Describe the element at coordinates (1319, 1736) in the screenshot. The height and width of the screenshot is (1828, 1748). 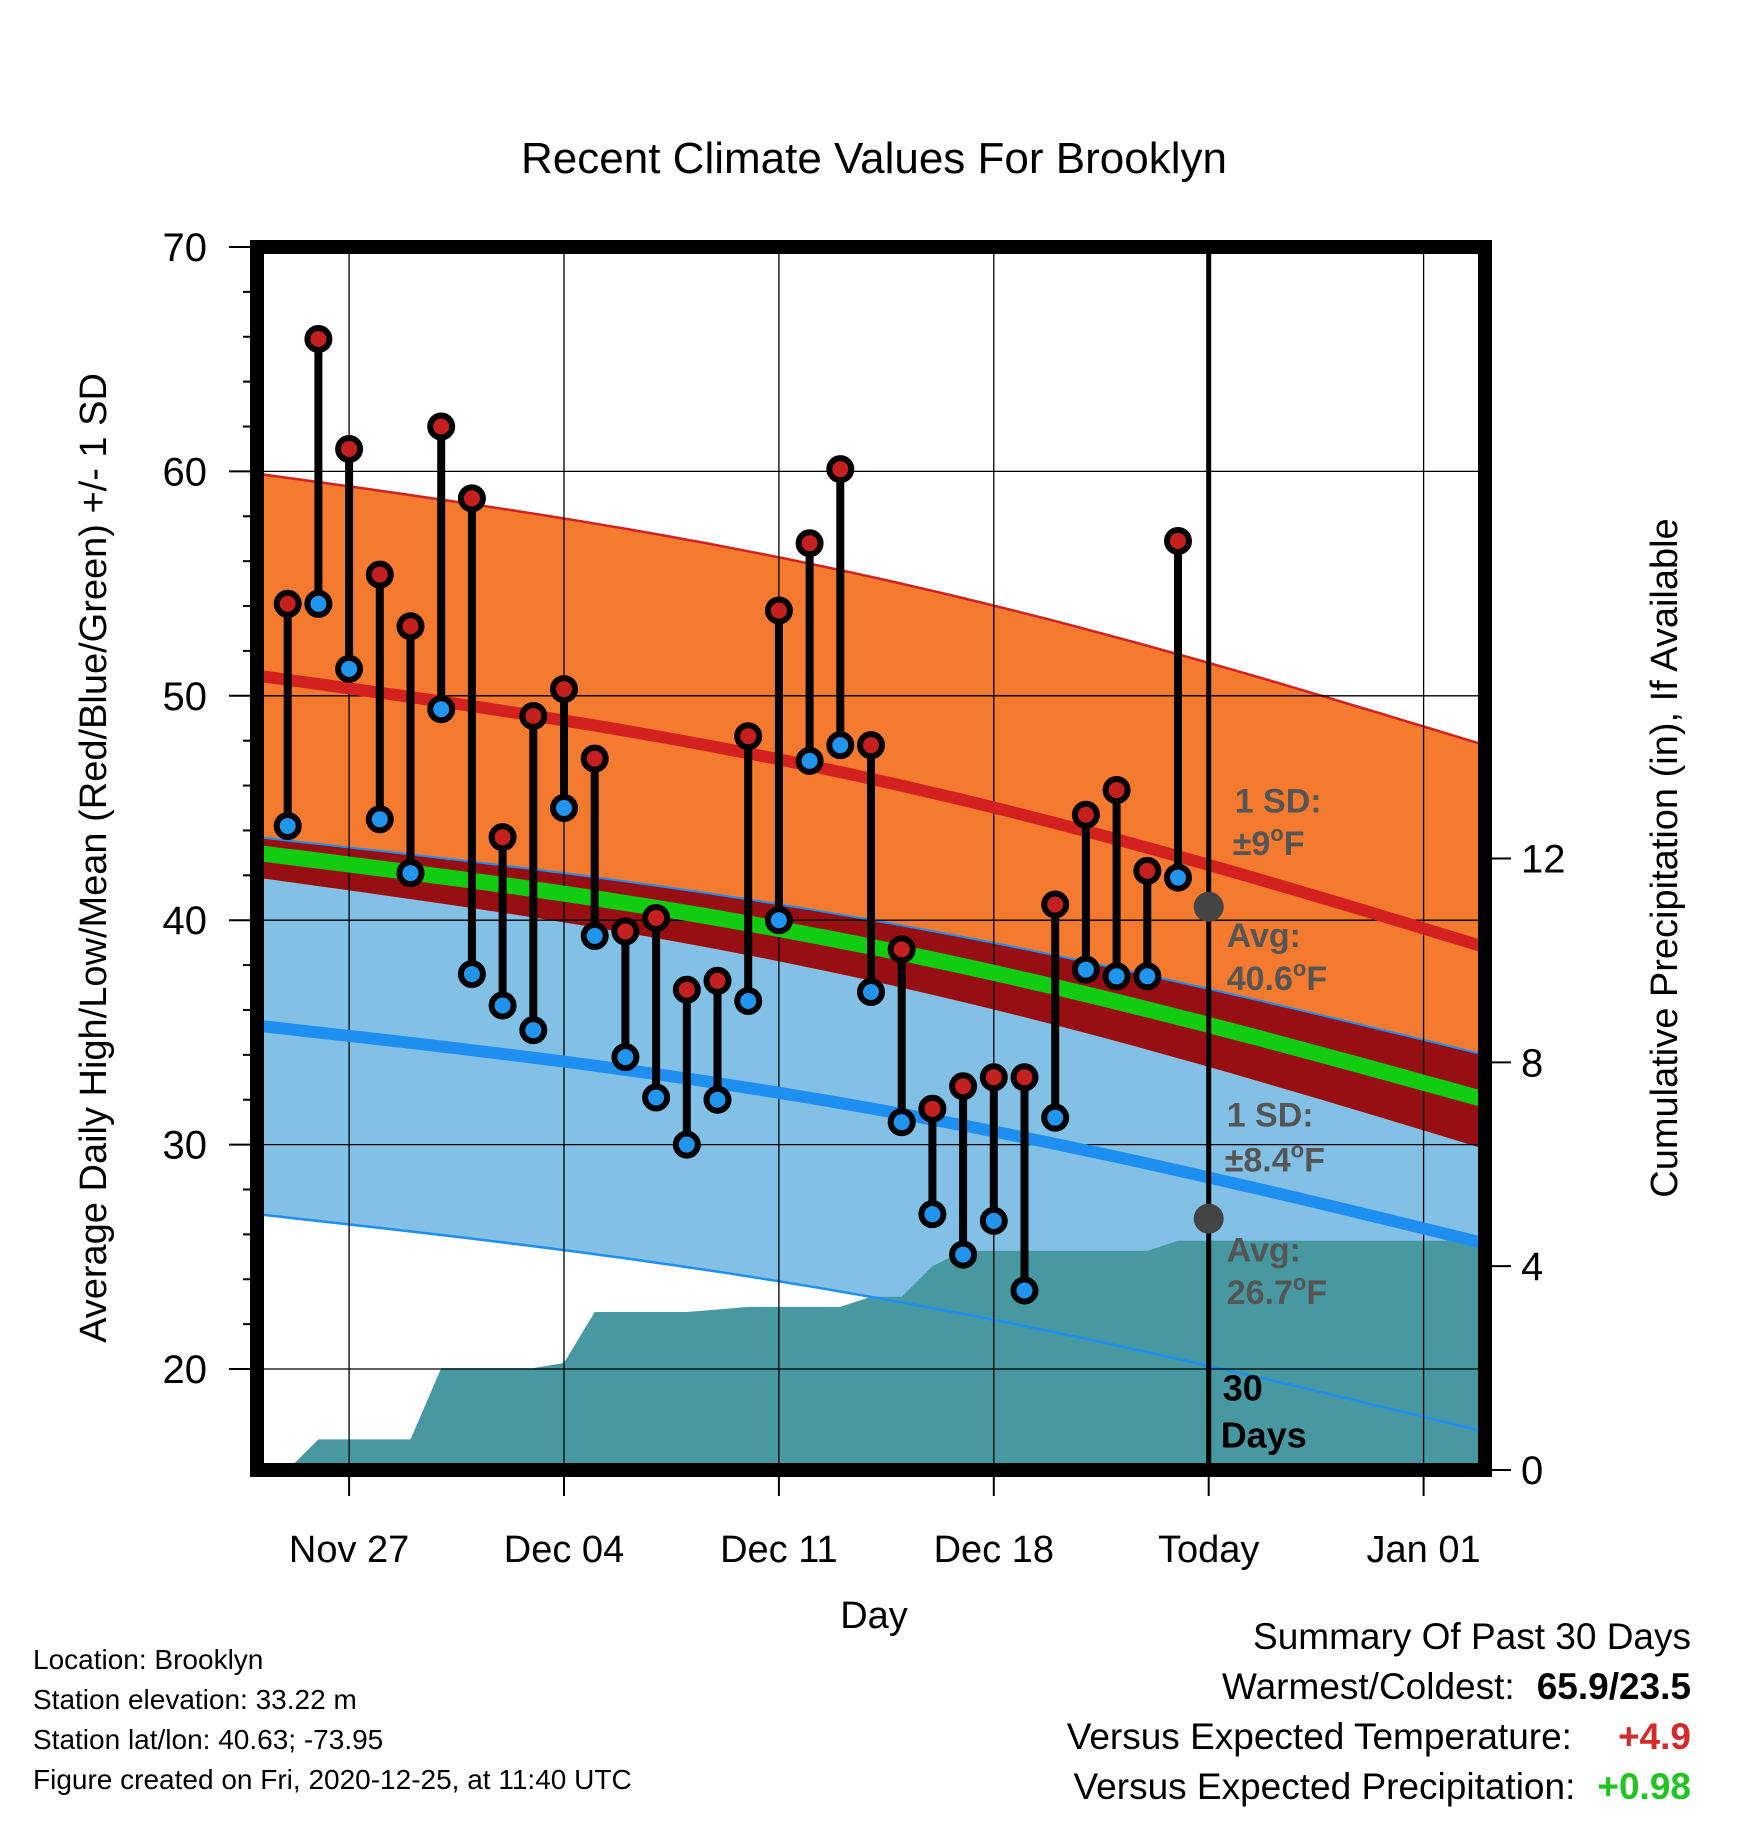
I see `temp-label: Versus Expected Temperature:` at that location.